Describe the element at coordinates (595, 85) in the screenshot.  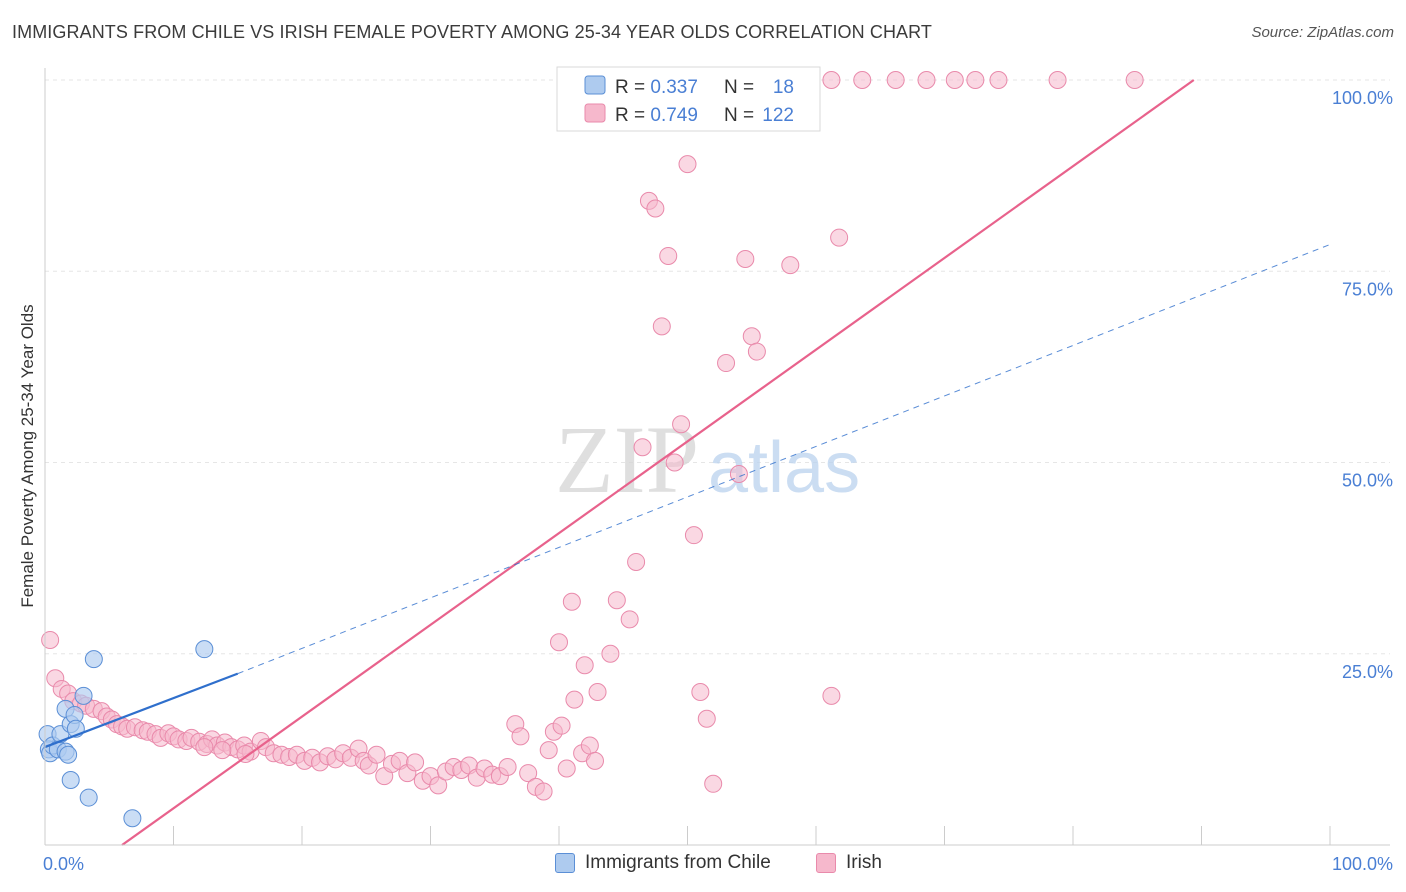
I see `legend-chile-swatch` at that location.